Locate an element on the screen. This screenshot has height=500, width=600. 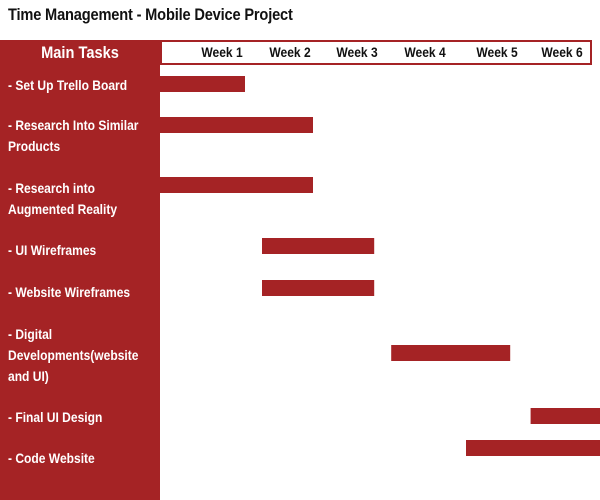
task-label-line: - Final UI Design is located at coordinates (55, 417).